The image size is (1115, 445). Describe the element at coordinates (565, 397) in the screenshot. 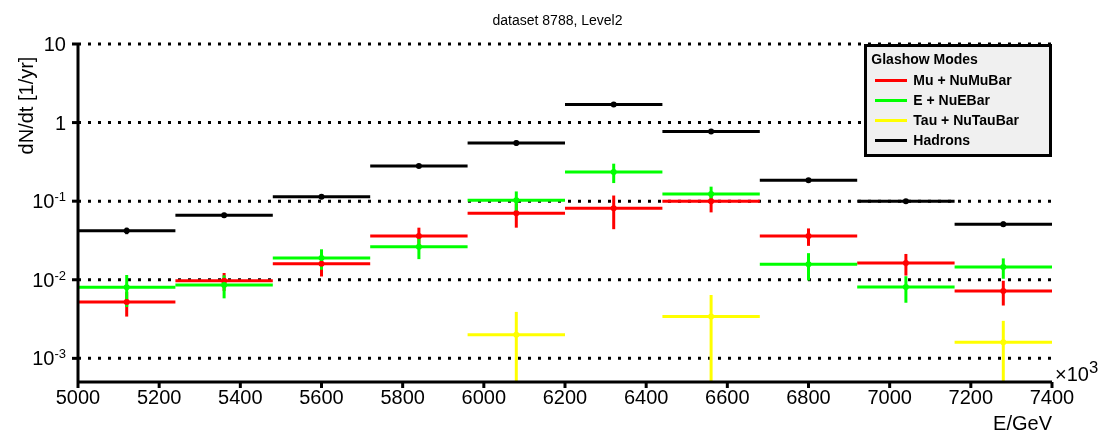

I see `x-tick-label: 6200` at that location.